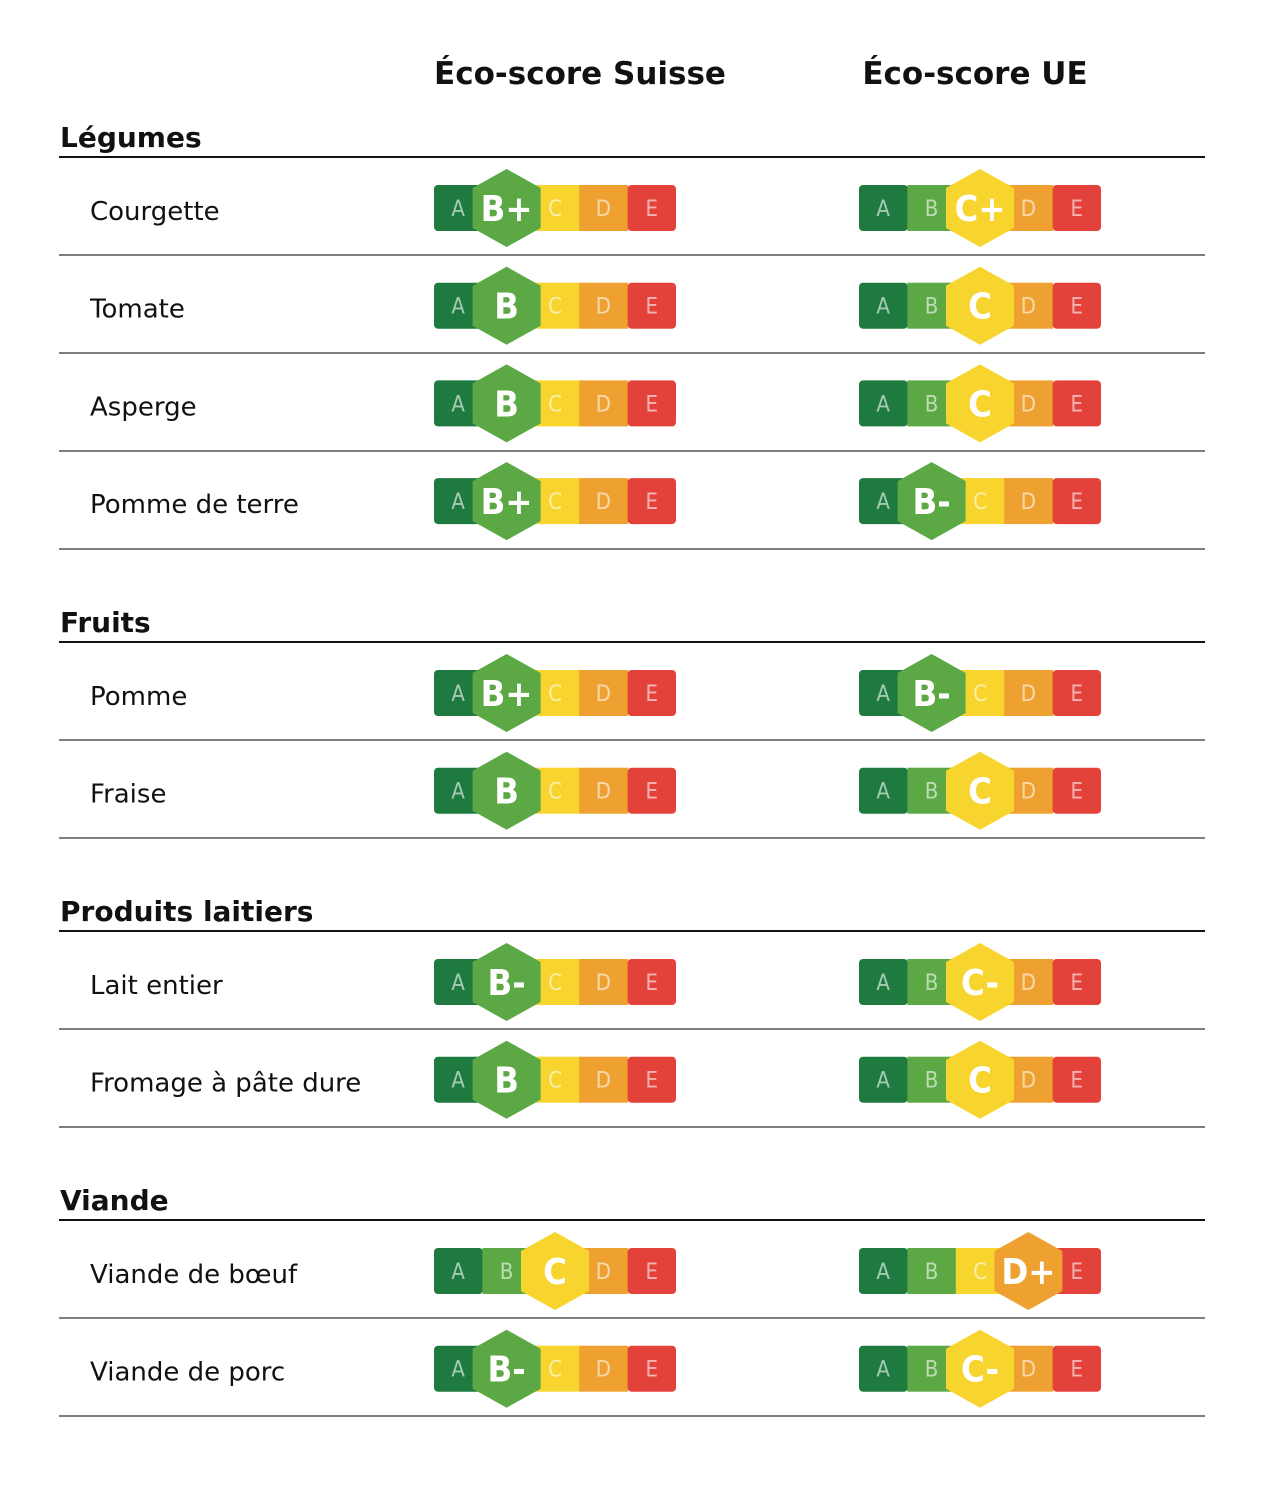 This screenshot has height=1501, width=1264. Describe the element at coordinates (128, 795) in the screenshot. I see `row-label: Fraise` at that location.